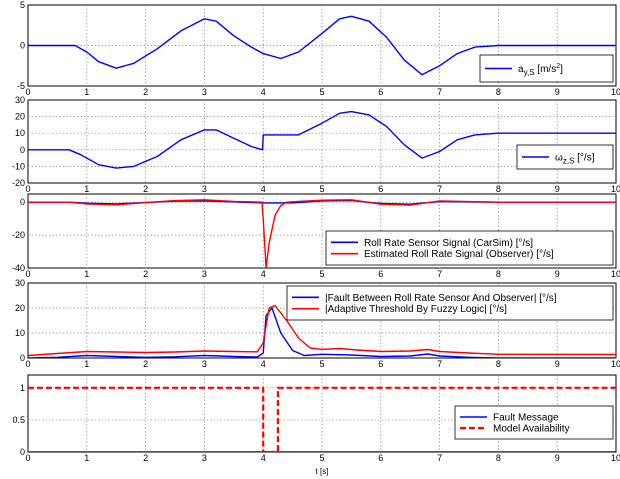 The height and width of the screenshot is (479, 620). What do you see at coordinates (575, 159) in the screenshot?
I see `legend-label: ωz,S [°/s]` at bounding box center [575, 159].